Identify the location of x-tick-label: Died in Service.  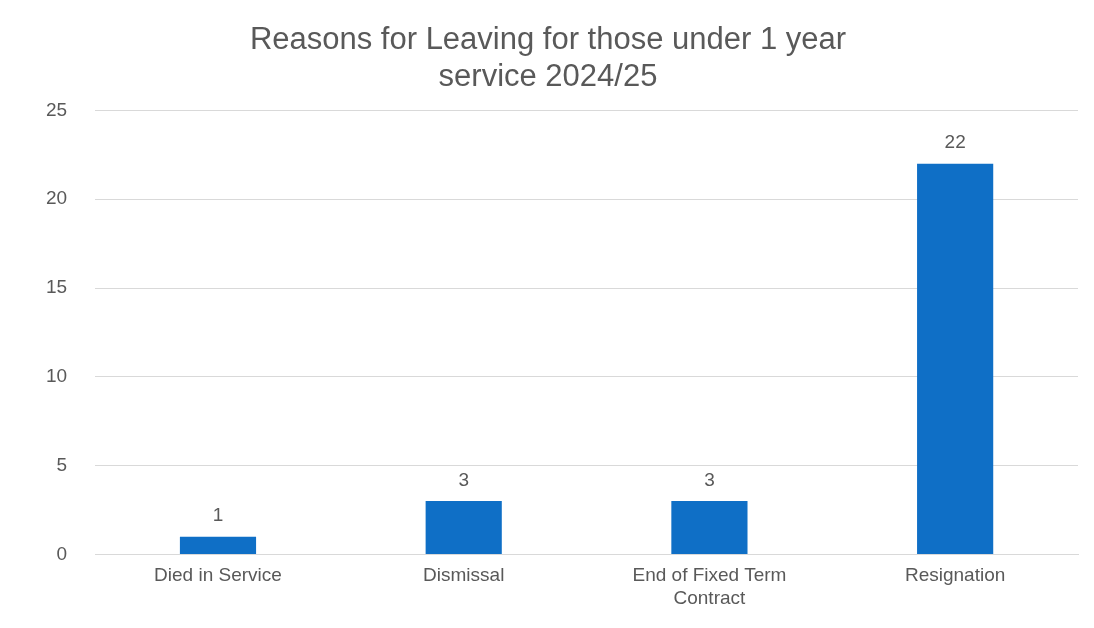
(218, 575).